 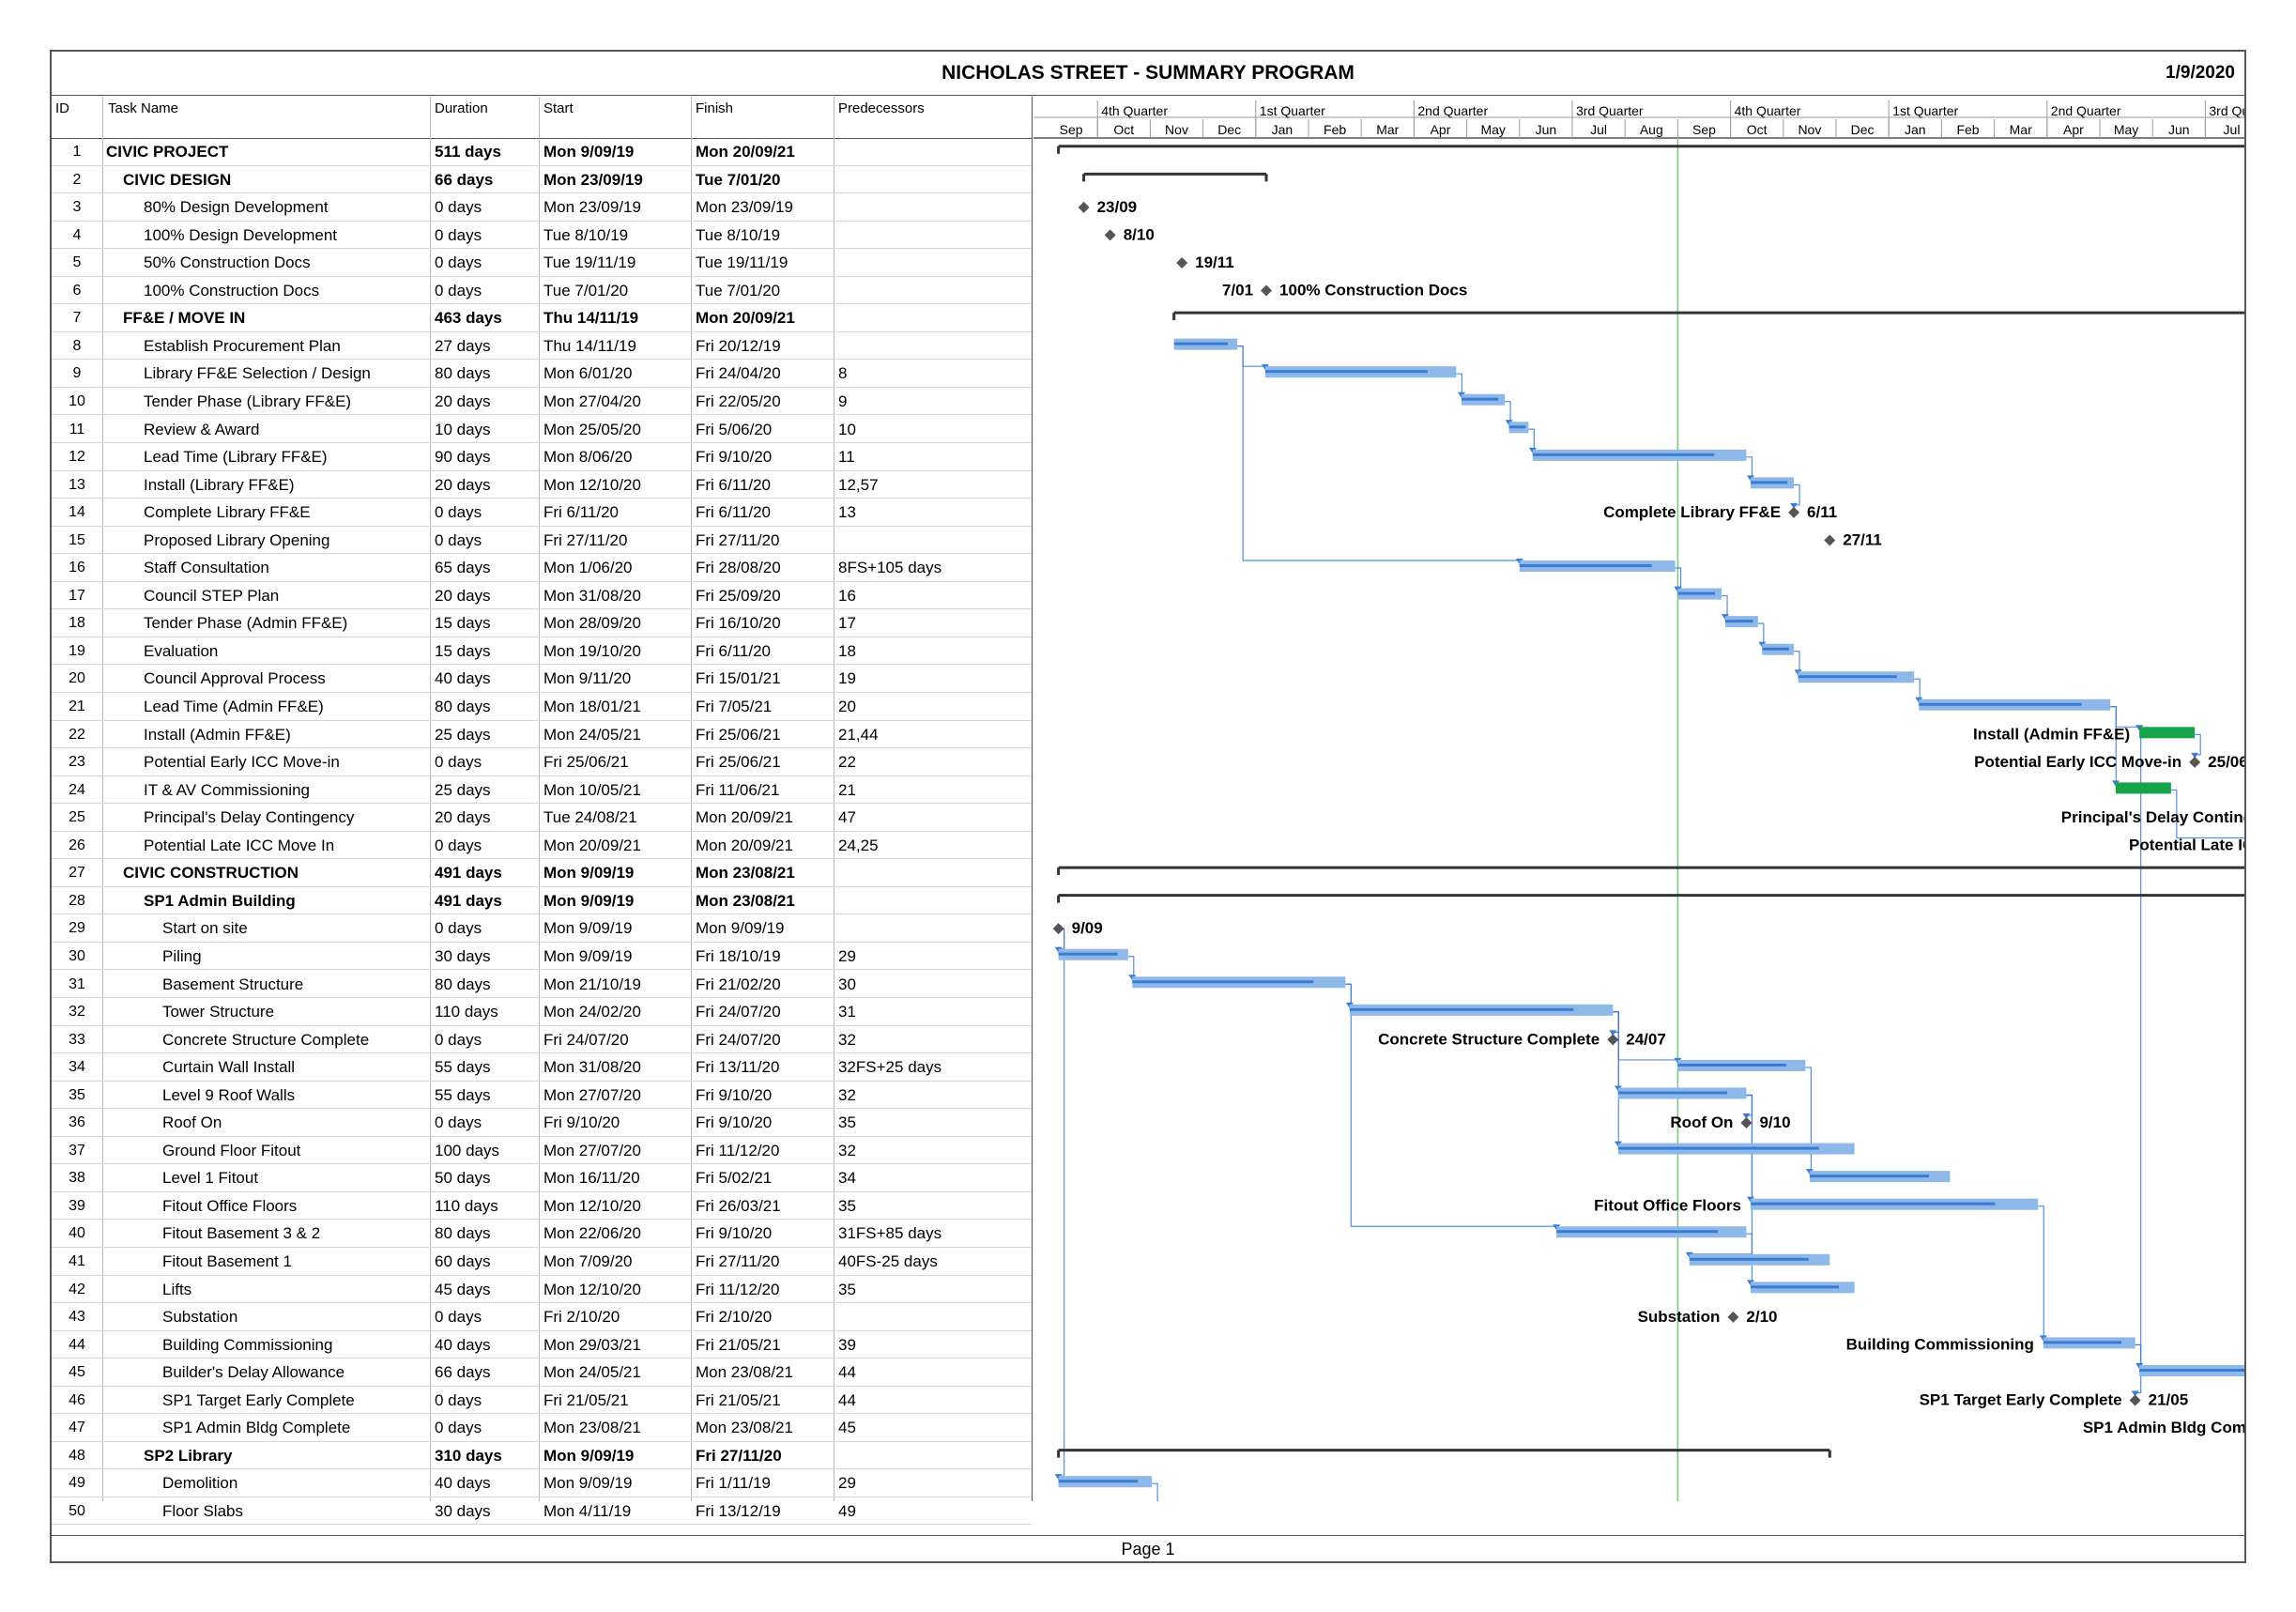 What do you see at coordinates (881, 108) in the screenshot?
I see `col-header-predecessors: Predecessors` at bounding box center [881, 108].